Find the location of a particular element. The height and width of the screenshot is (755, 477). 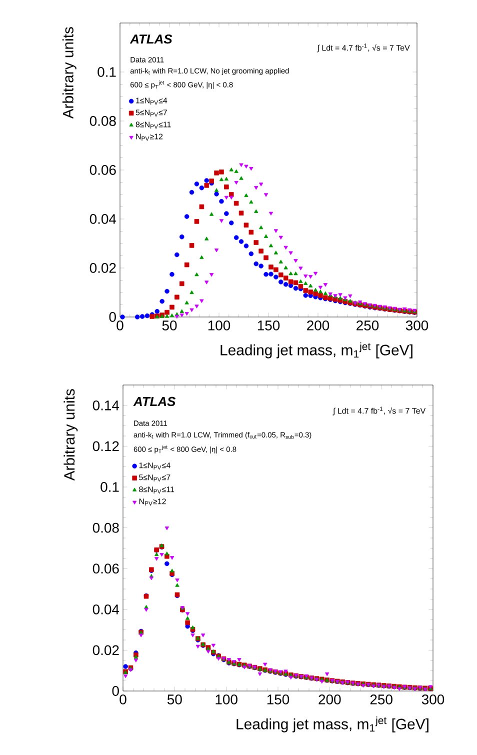

y-tick-label: 0.12 is located at coordinates (105, 446).